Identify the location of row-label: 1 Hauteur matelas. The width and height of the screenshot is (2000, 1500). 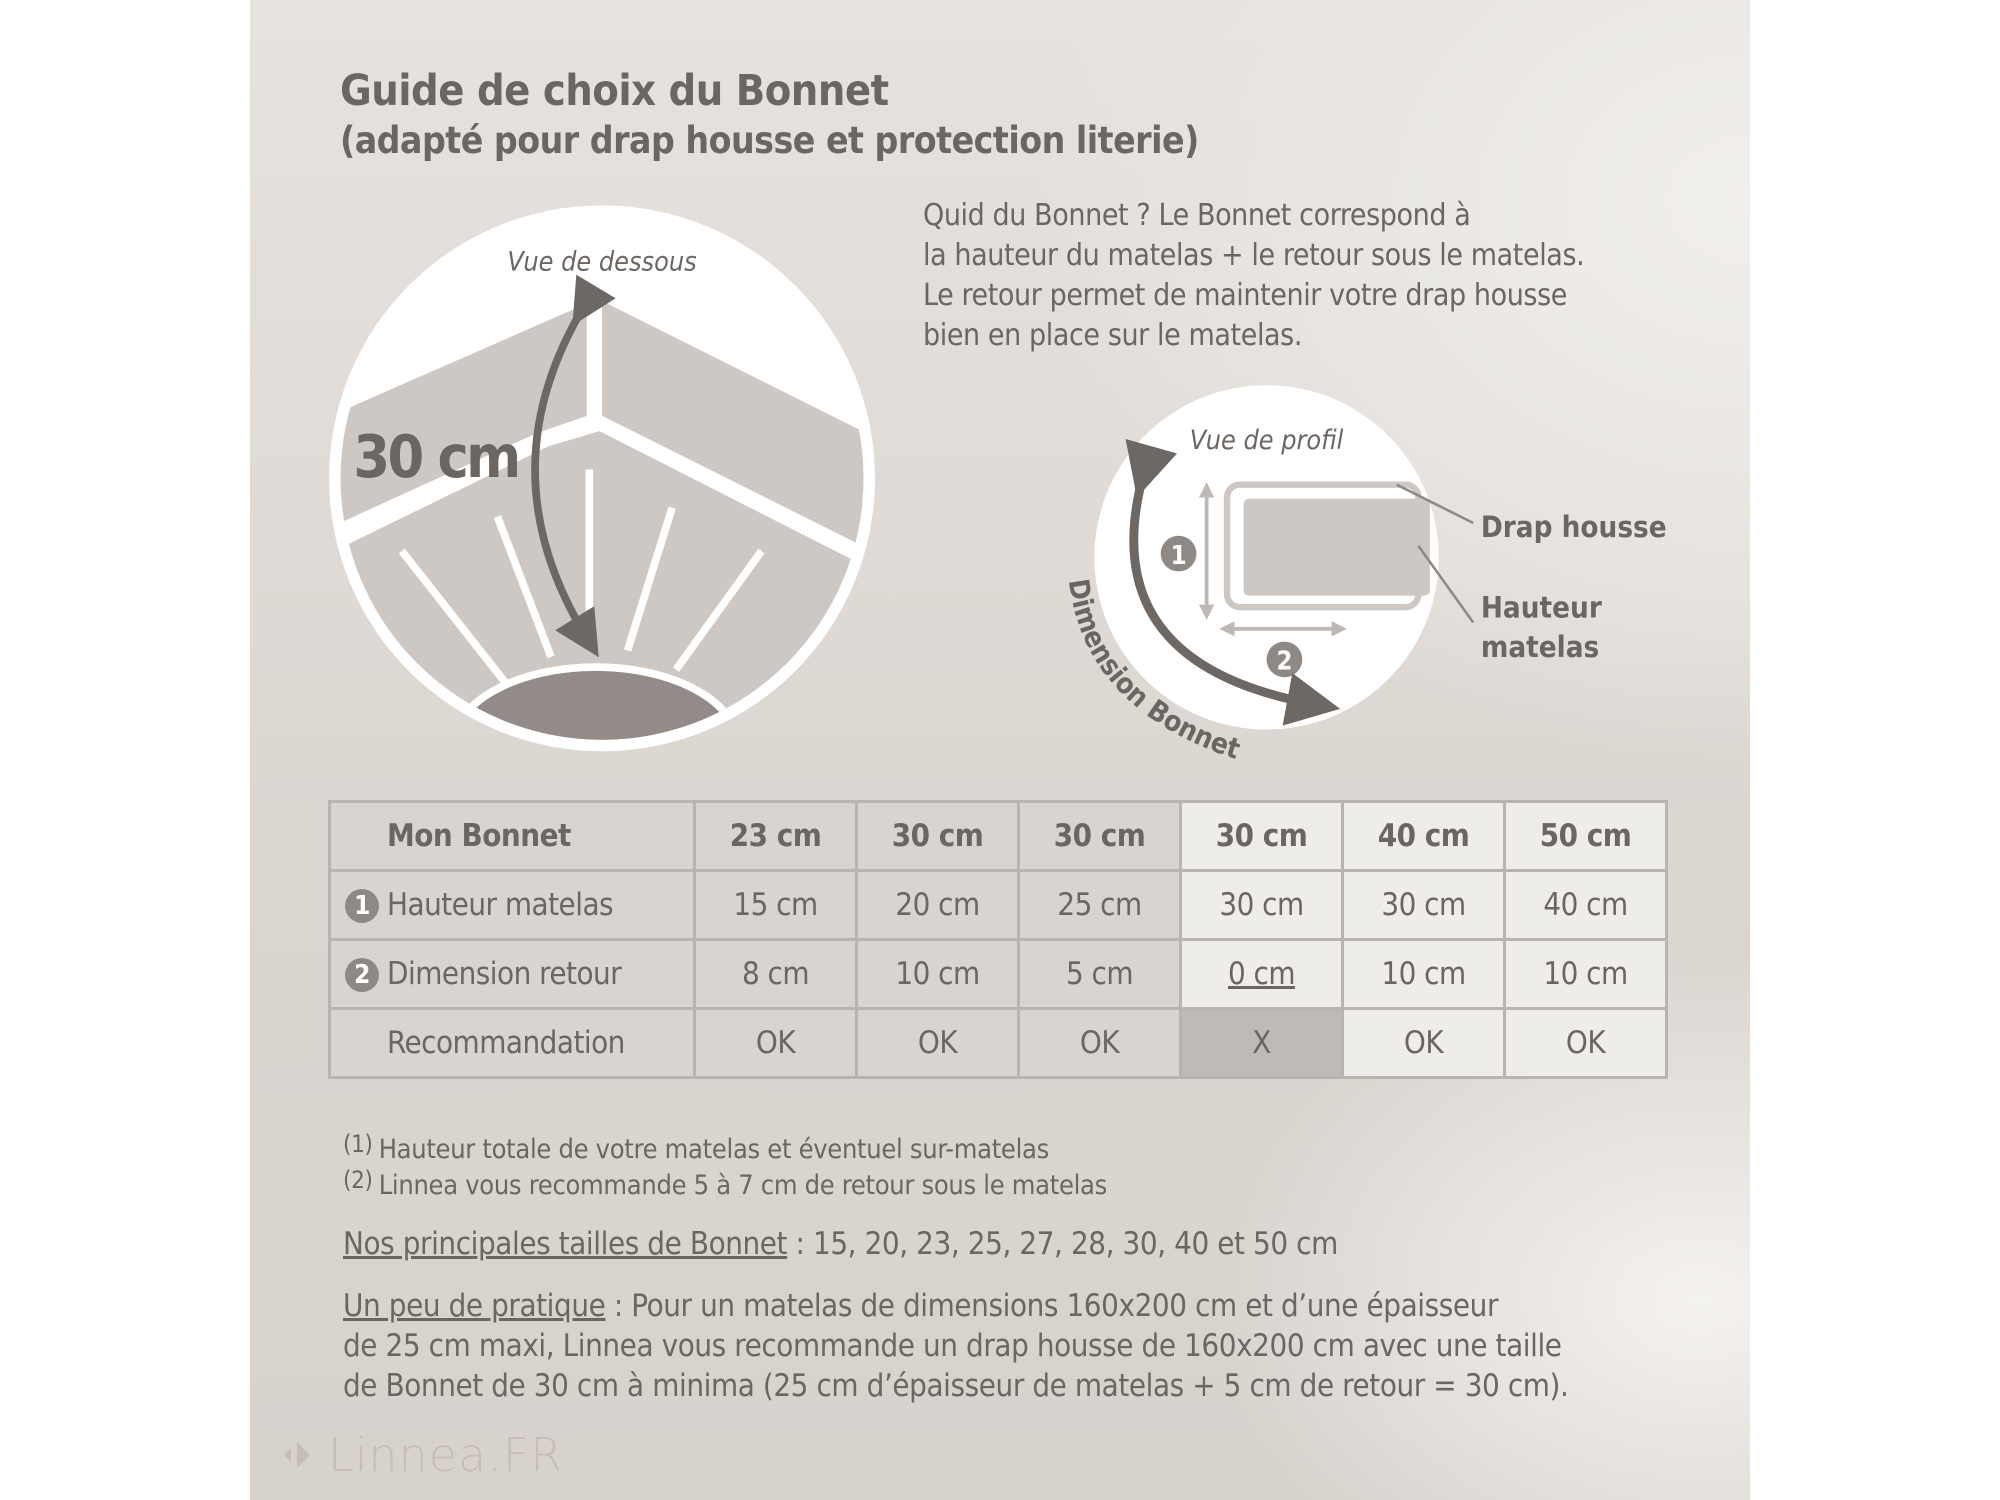
(512, 905).